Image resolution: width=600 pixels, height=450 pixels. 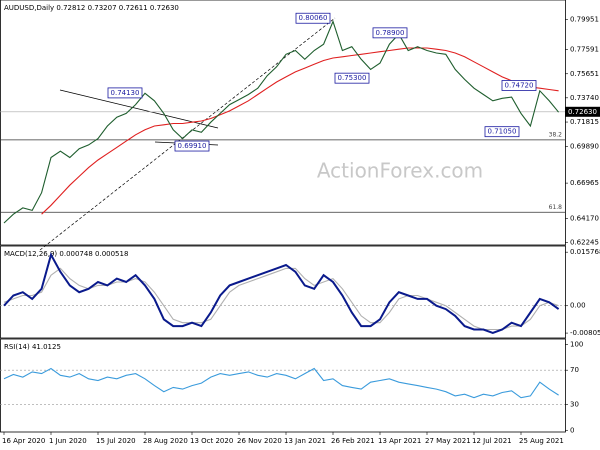 I want to click on panel-title: MACD(12,26,9) 0.000748 0.000518, so click(x=66, y=254).